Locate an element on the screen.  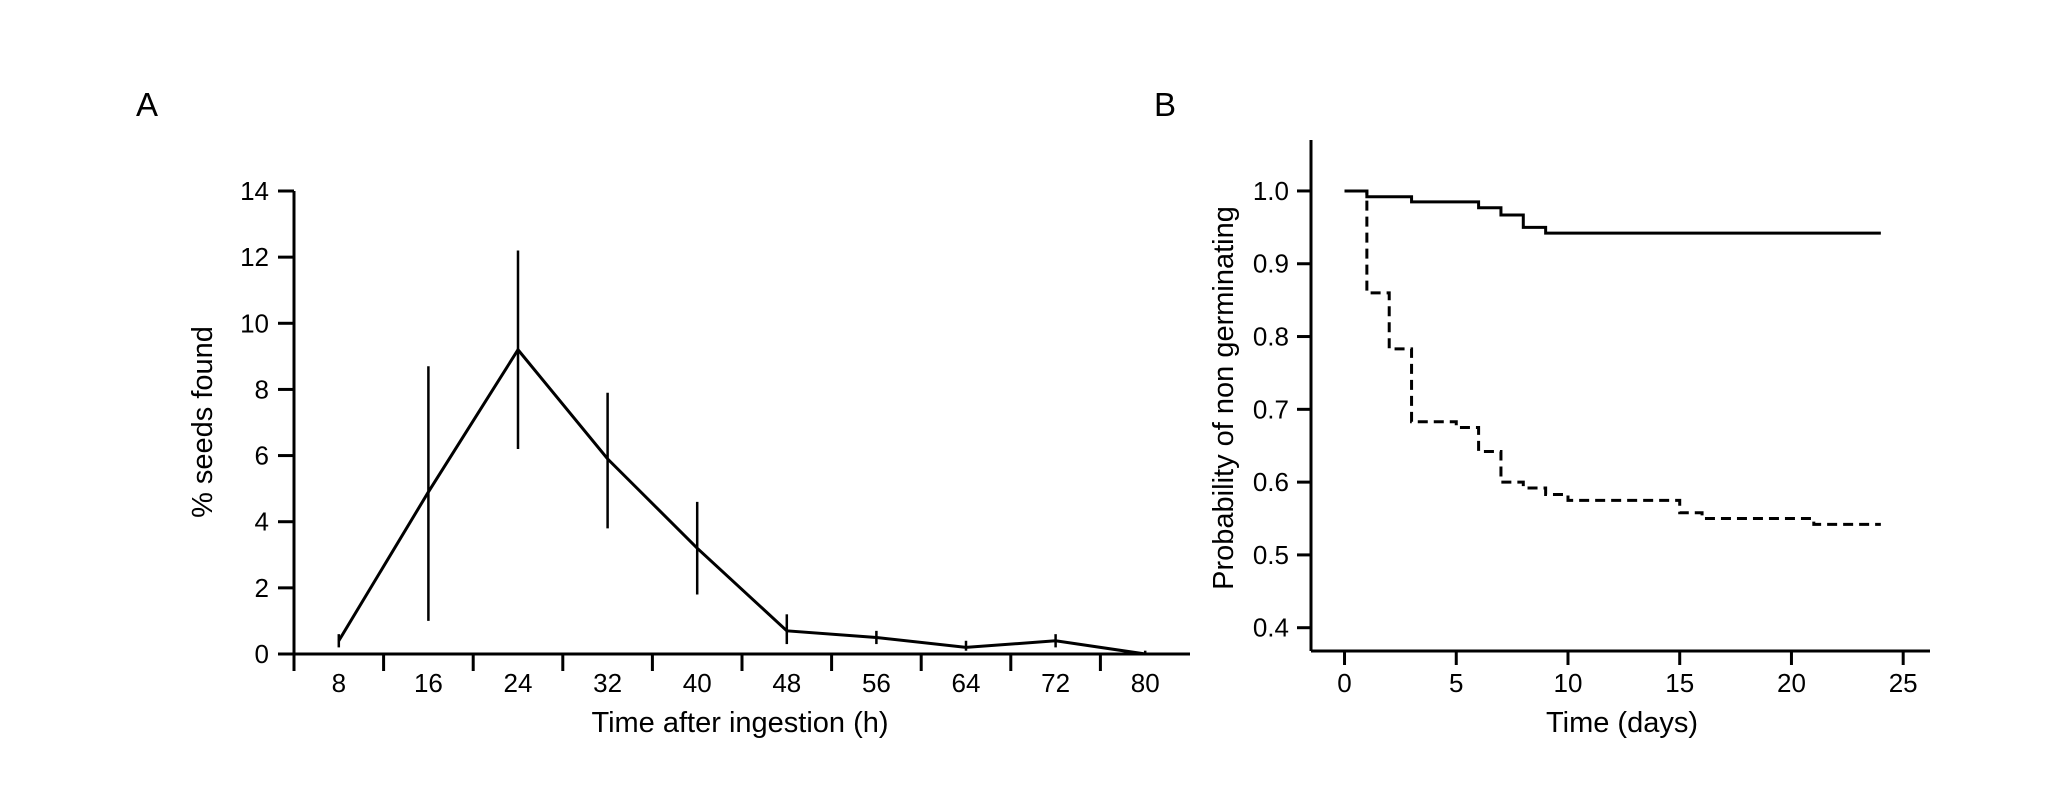
panel-b-y-axis-title: Probability of non germinating is located at coordinates (1224, 398).